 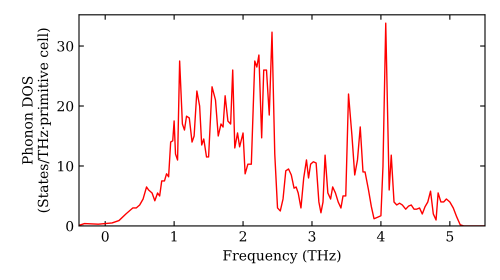 What do you see at coordinates (243, 236) in the screenshot?
I see `x-tick-label: 2` at bounding box center [243, 236].